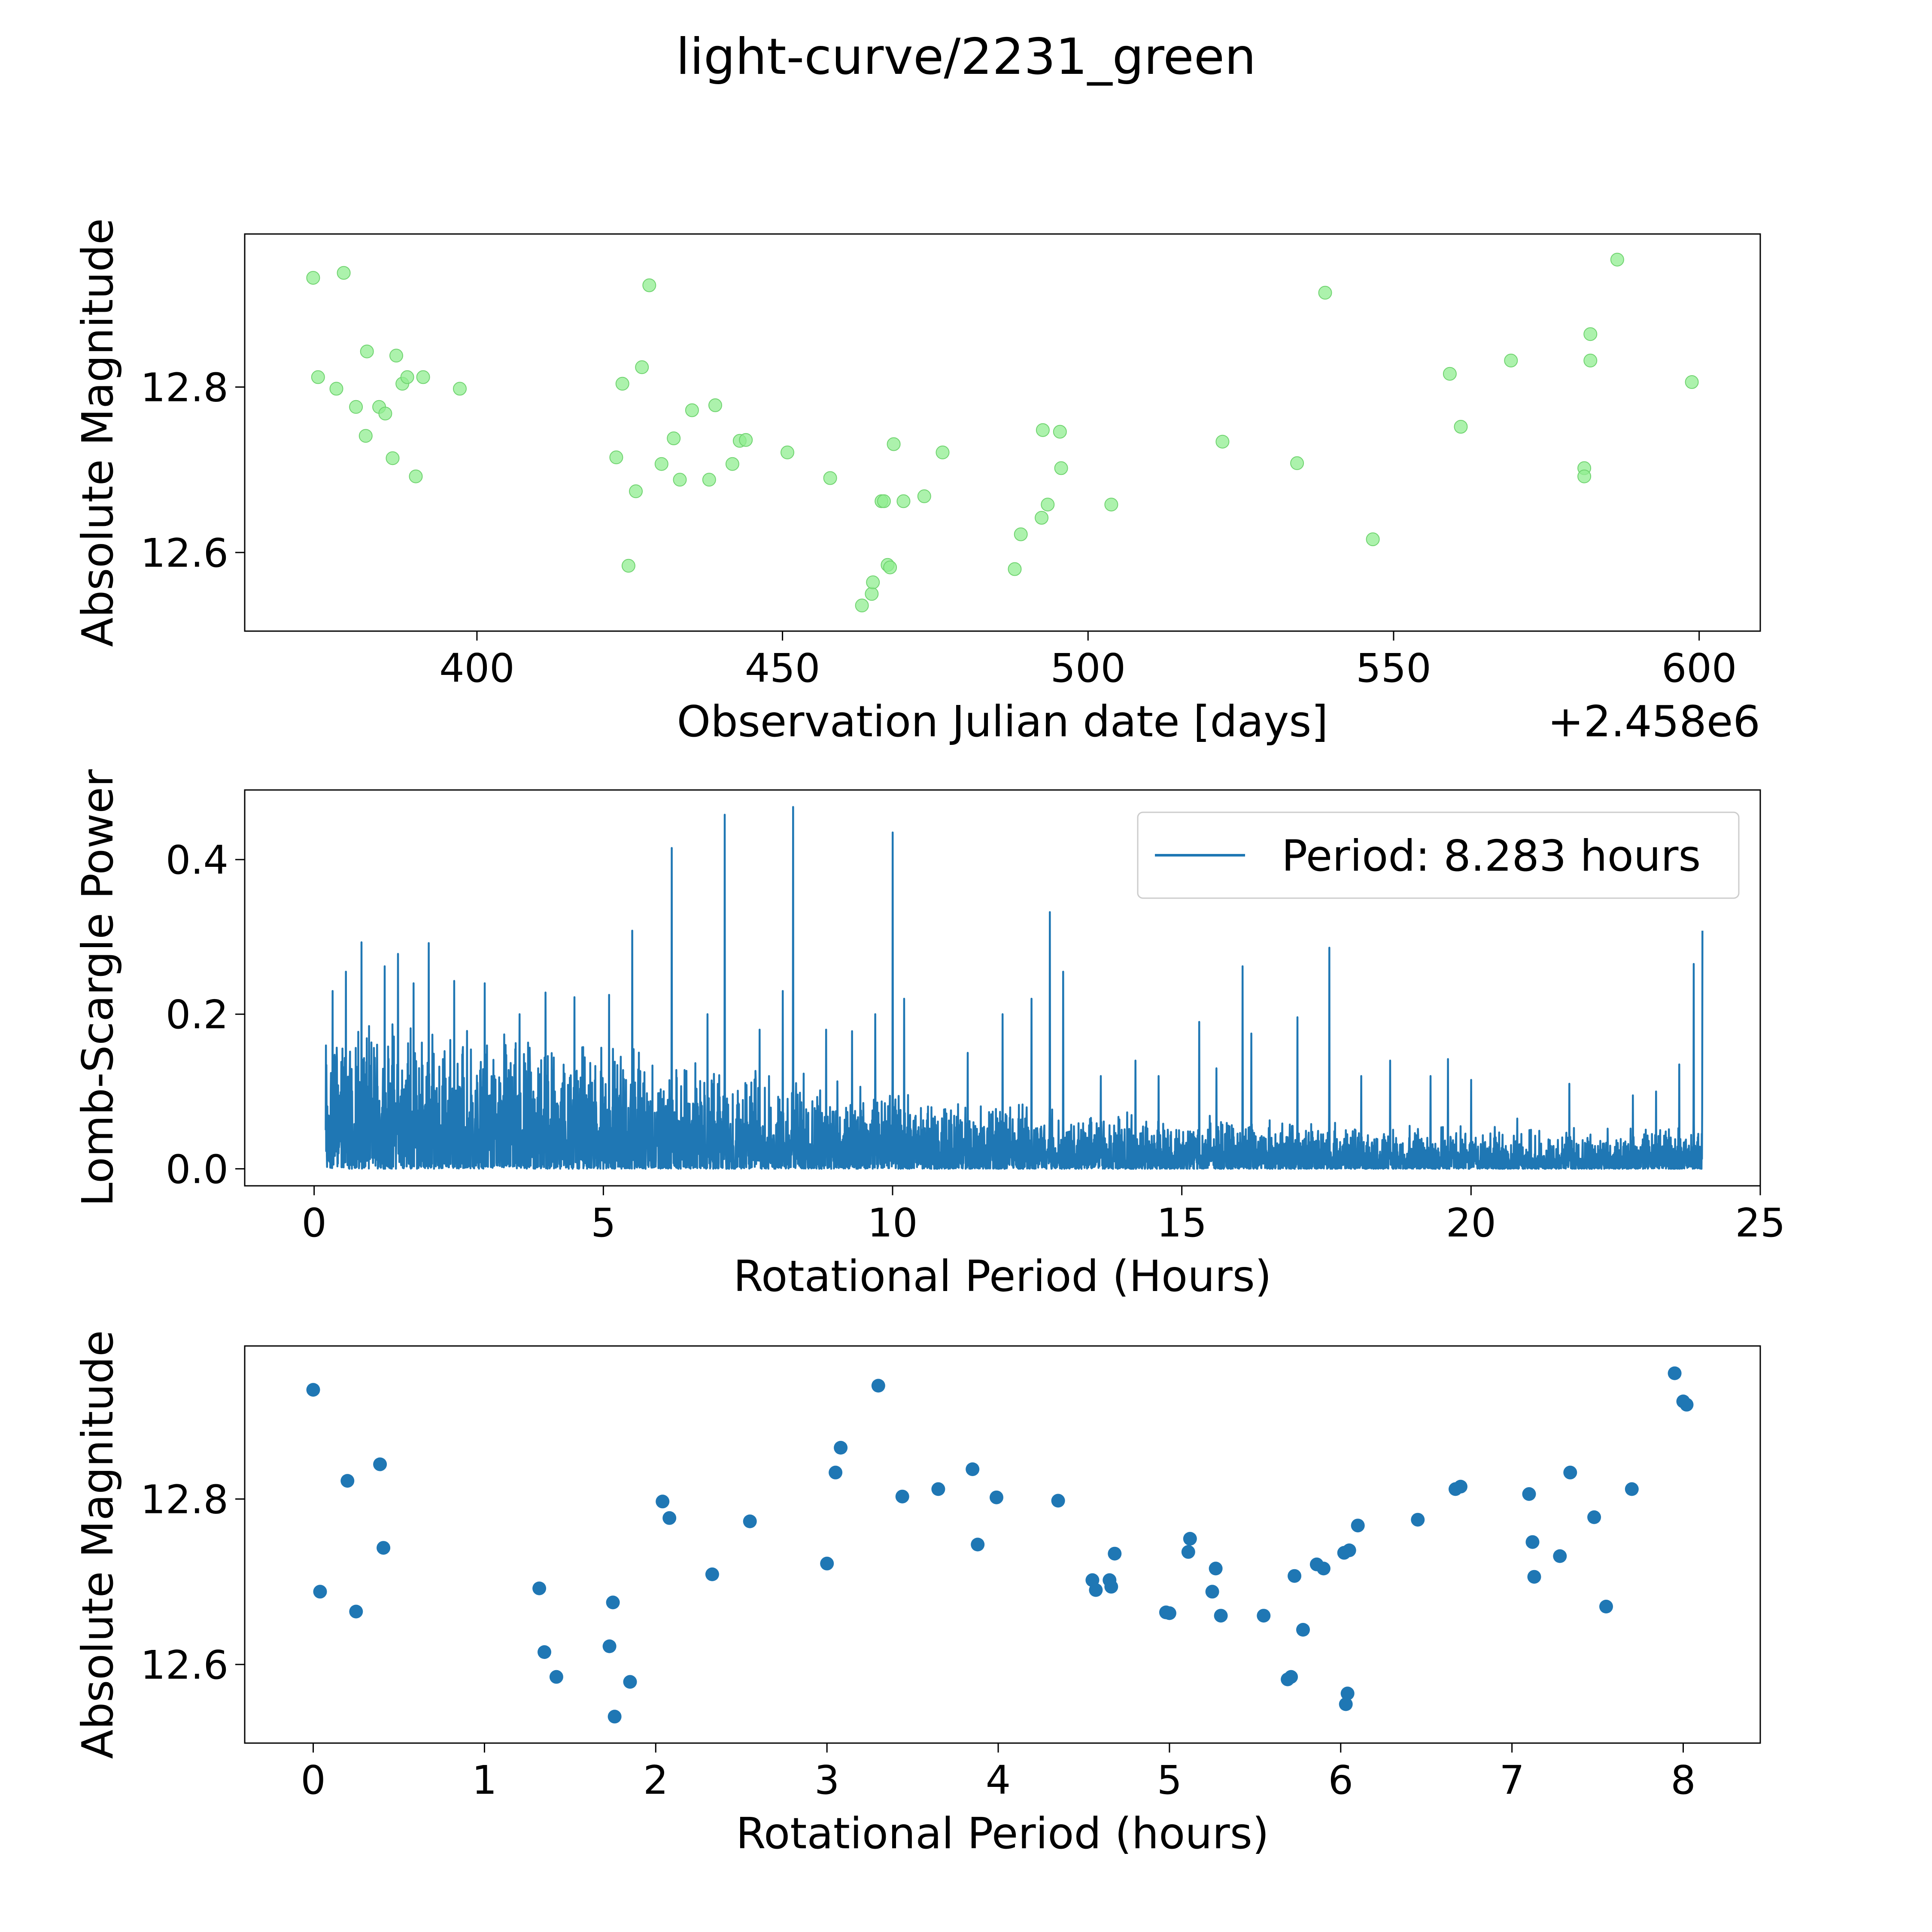  What do you see at coordinates (485, 1780) in the screenshot?
I see `x-tick-label: 1` at bounding box center [485, 1780].